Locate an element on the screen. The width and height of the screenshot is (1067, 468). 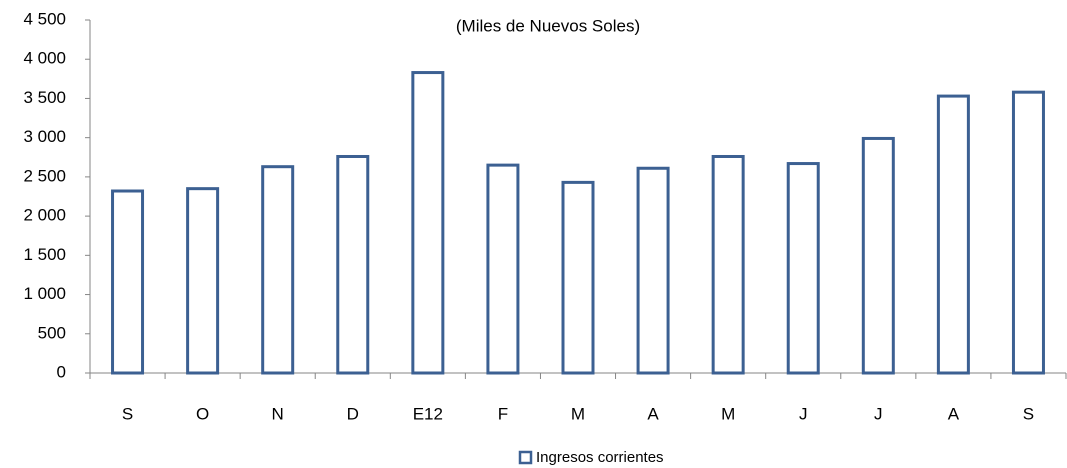
chart-subtitle: (Miles de Nuevos Soles) is located at coordinates (548, 25).